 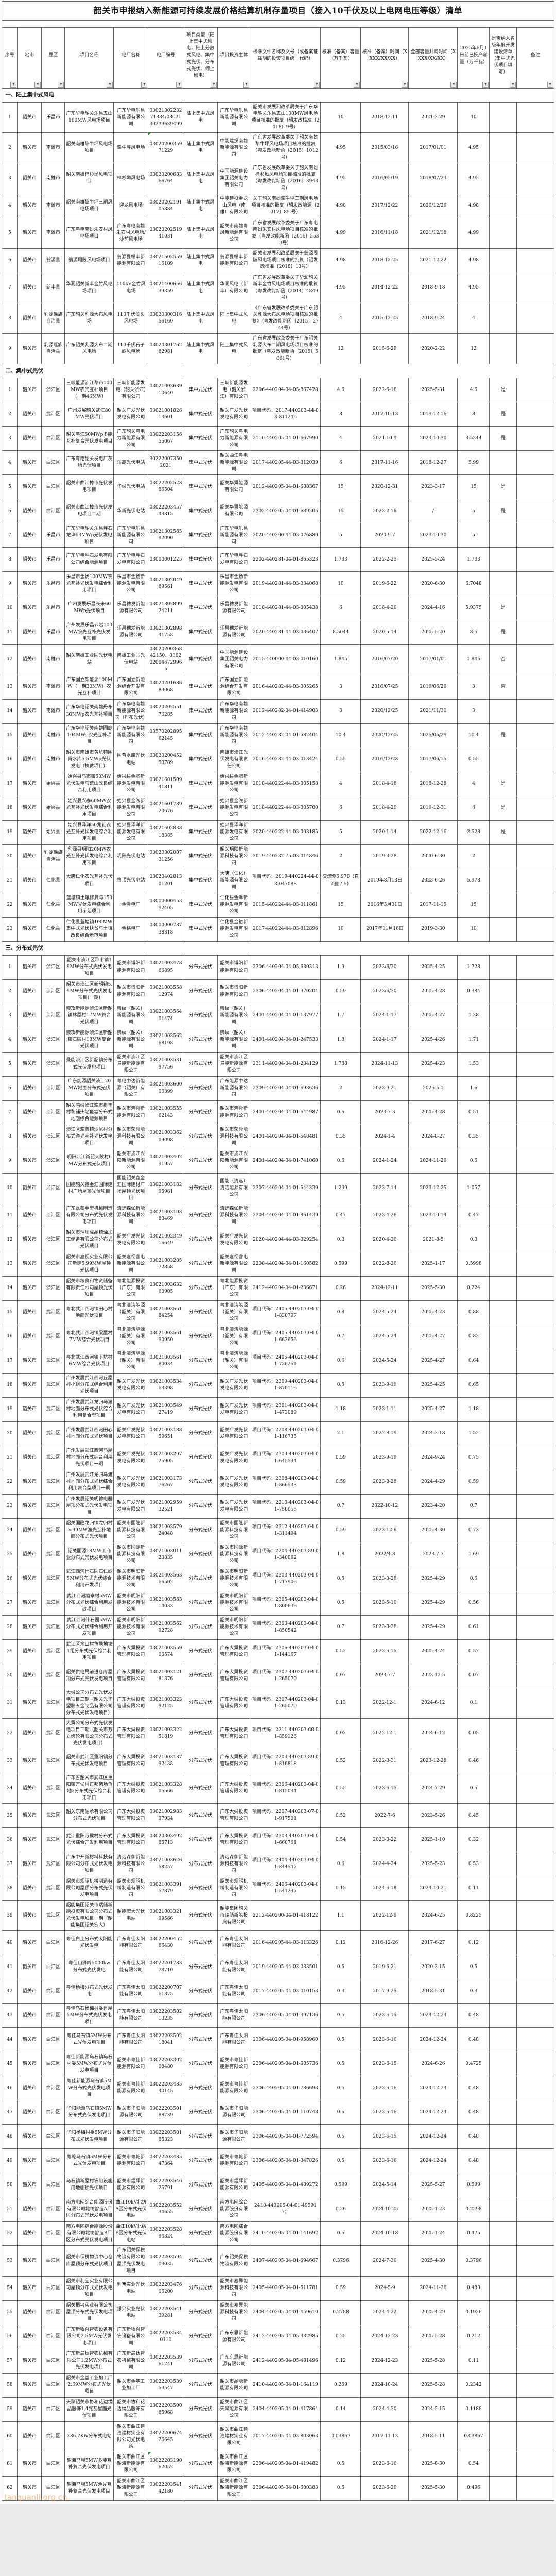 I want to click on cell-plant_code: 0302100332199566, so click(x=166, y=1915).